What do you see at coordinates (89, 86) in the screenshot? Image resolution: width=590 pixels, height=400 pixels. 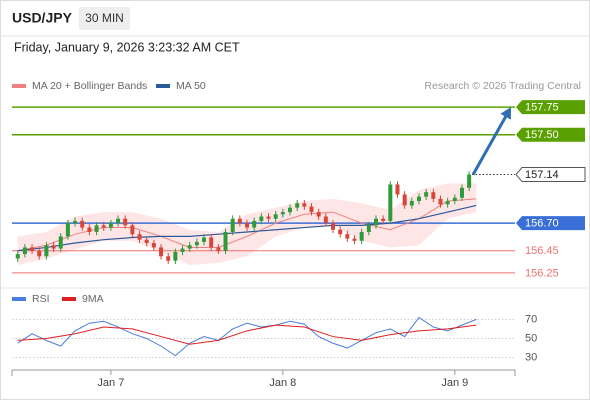 I see `legend-label: MA 20 + Bollinger Bands` at bounding box center [89, 86].